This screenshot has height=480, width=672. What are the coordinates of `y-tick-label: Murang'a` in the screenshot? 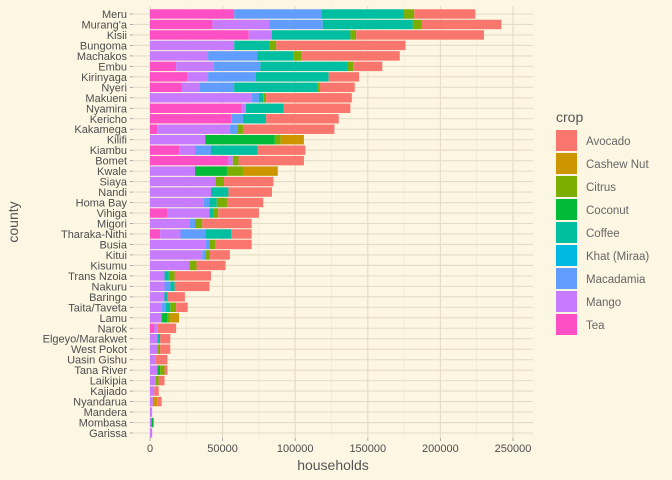 It's located at (104, 25).